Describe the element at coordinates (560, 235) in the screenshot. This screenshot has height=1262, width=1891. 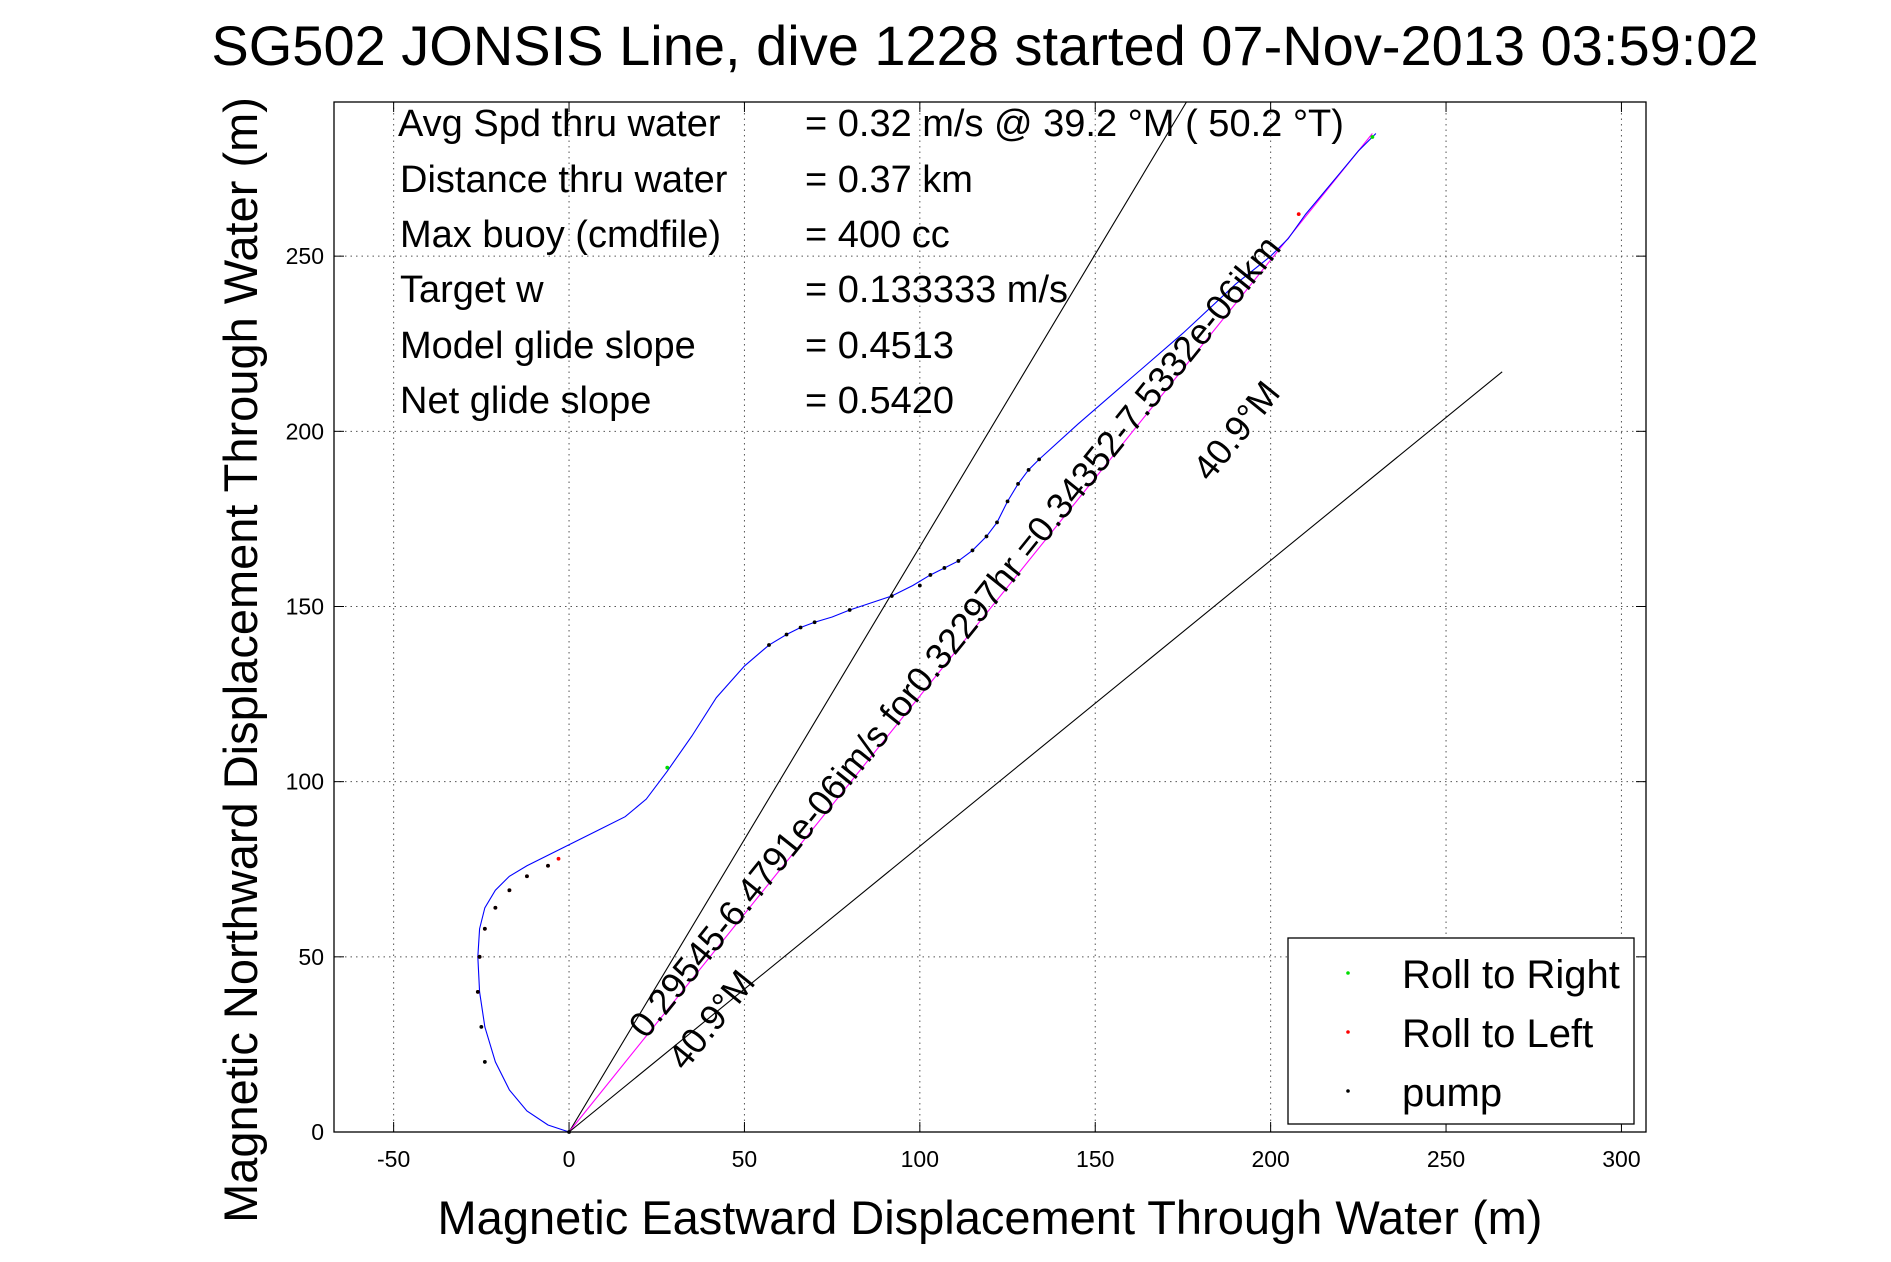
I see `annotation-label: Max buoy (cmdfile)` at that location.